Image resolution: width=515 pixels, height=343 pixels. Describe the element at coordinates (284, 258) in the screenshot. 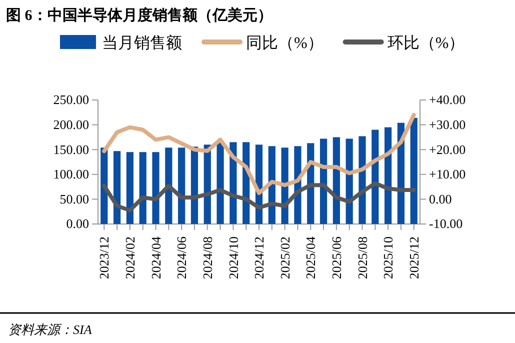

I see `x-tick-label: 2025/02` at that location.